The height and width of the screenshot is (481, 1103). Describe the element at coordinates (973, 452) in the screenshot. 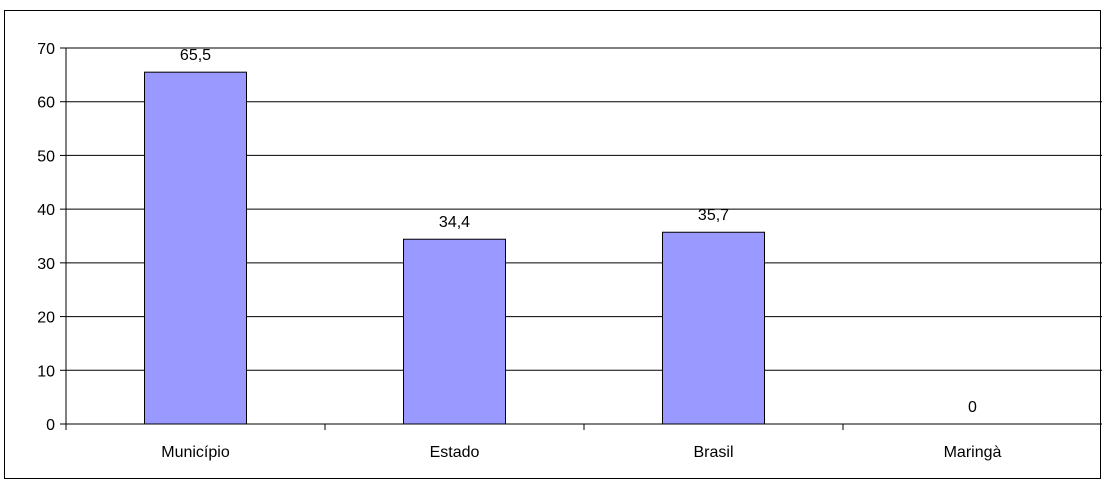

I see `x-tick-label: Maringà` at that location.